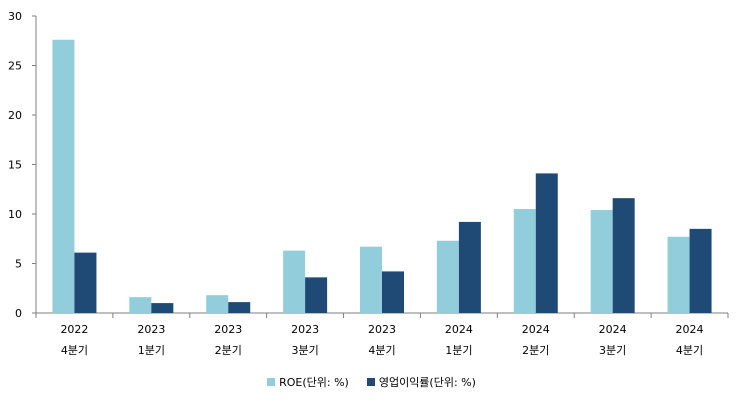 Image resolution: width=743 pixels, height=403 pixels. I want to click on x-tick-label-year: 2022, so click(74, 329).